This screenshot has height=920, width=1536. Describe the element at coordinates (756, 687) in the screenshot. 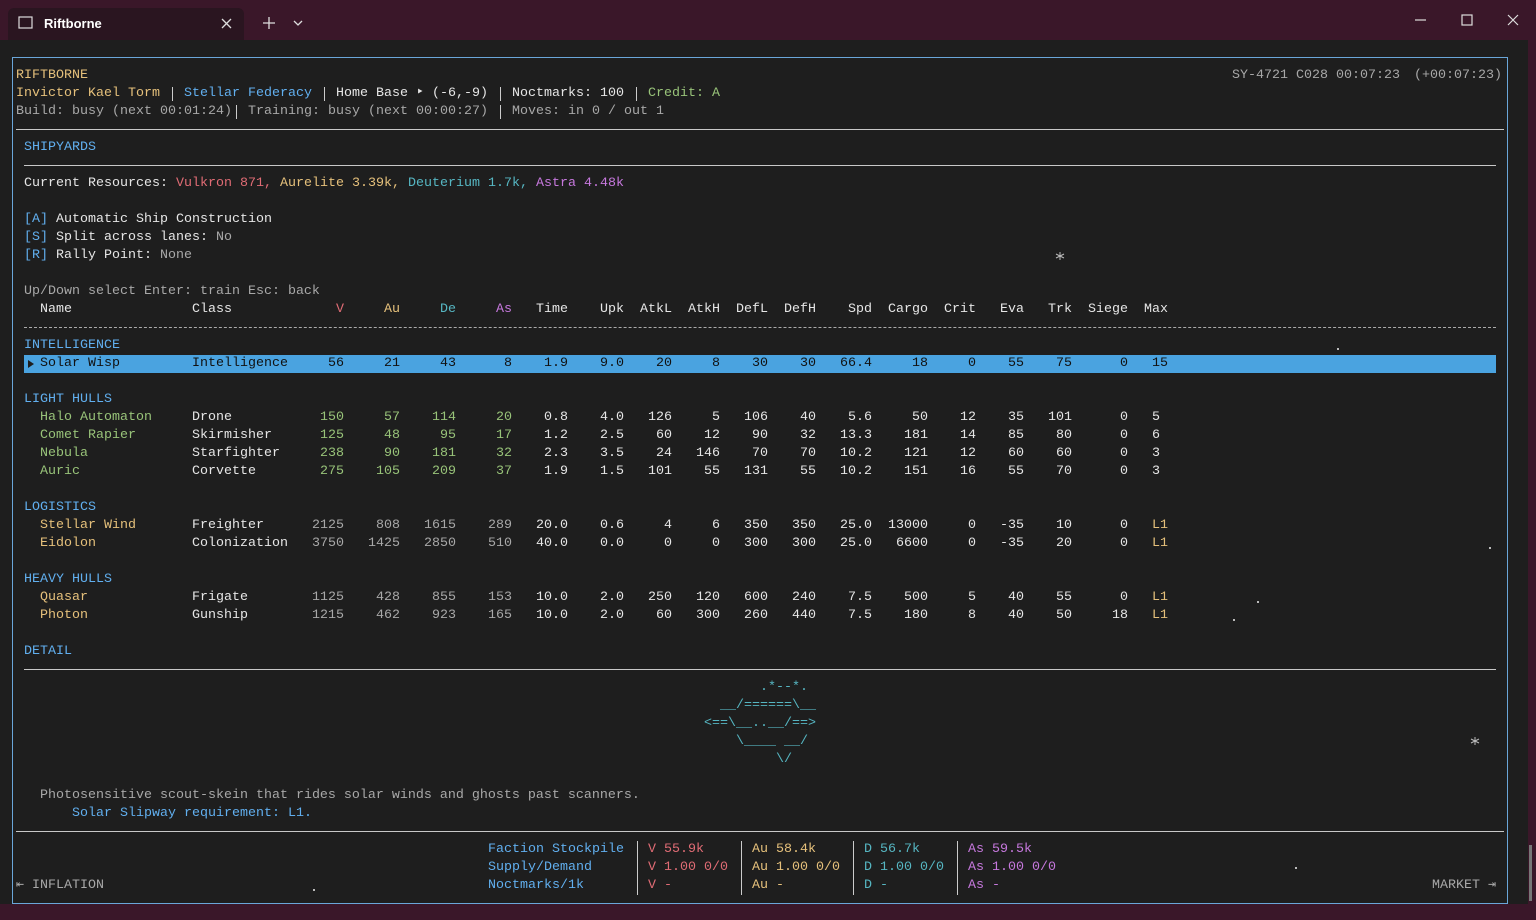

I see `ship-art: .*--*.` at that location.